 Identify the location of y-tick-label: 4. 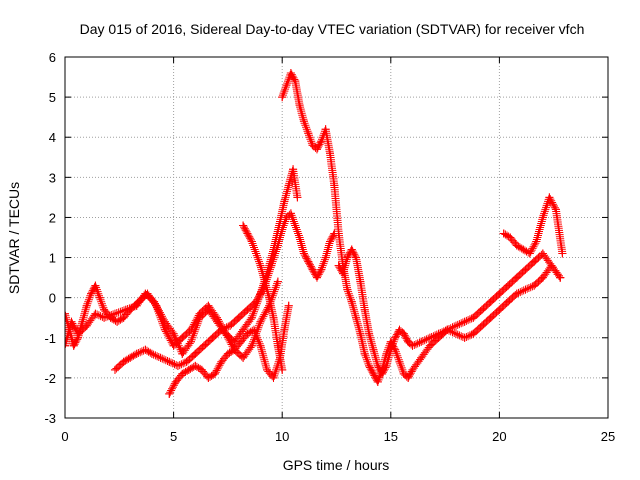
(52, 137).